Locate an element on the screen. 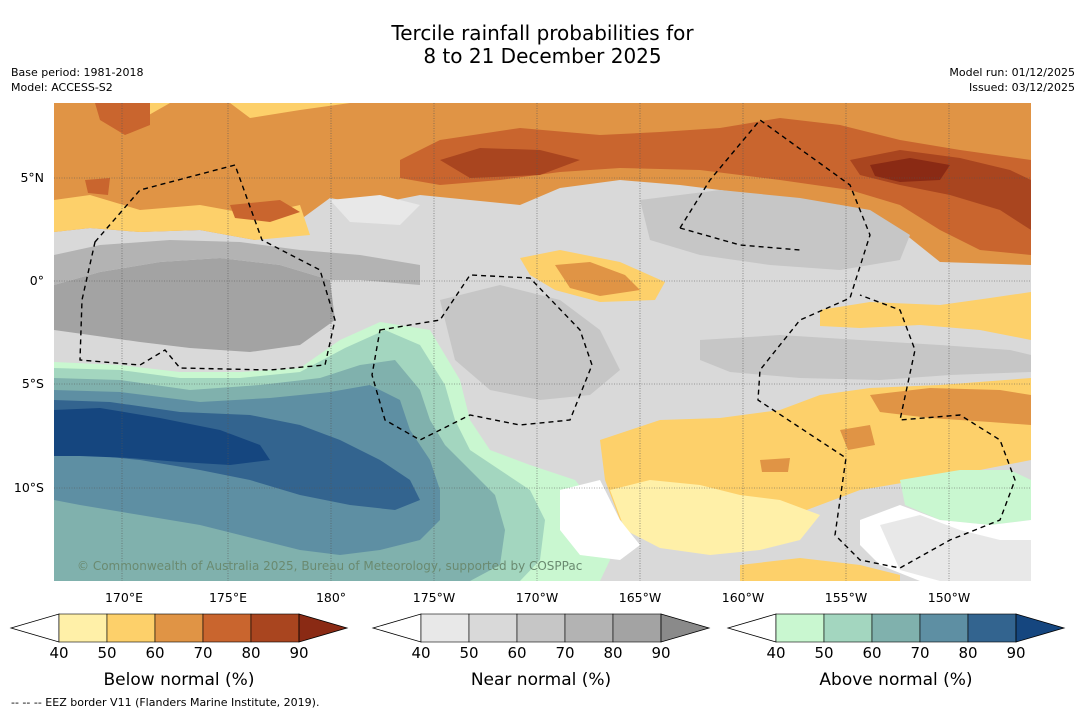 This screenshot has width=1085, height=713. meta-right: Model run: 01/12/2025 Issued: 03/12/2025 is located at coordinates (1012, 80).